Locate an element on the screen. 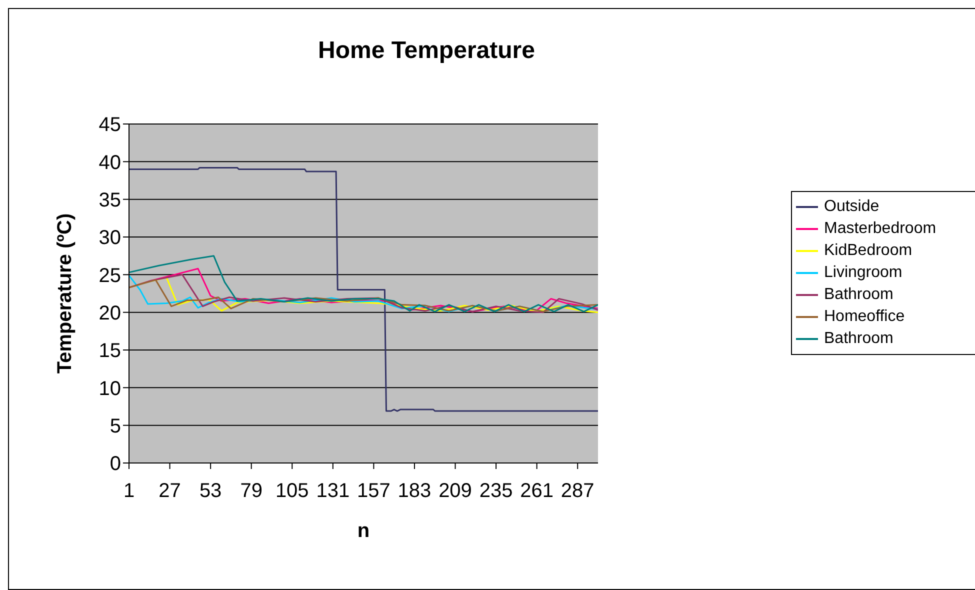 Image resolution: width=975 pixels, height=590 pixels. y-tick-label: 5 is located at coordinates (115, 426).